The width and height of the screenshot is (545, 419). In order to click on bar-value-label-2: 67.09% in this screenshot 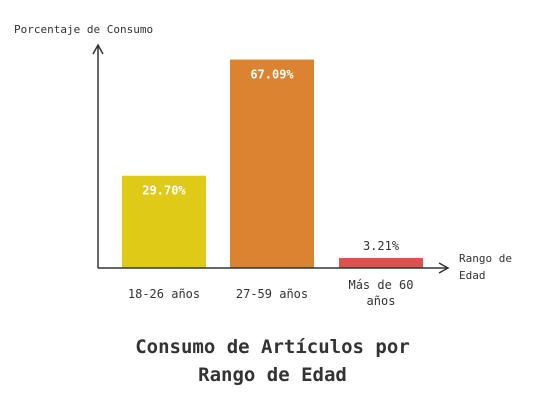, I will do `click(272, 75)`.